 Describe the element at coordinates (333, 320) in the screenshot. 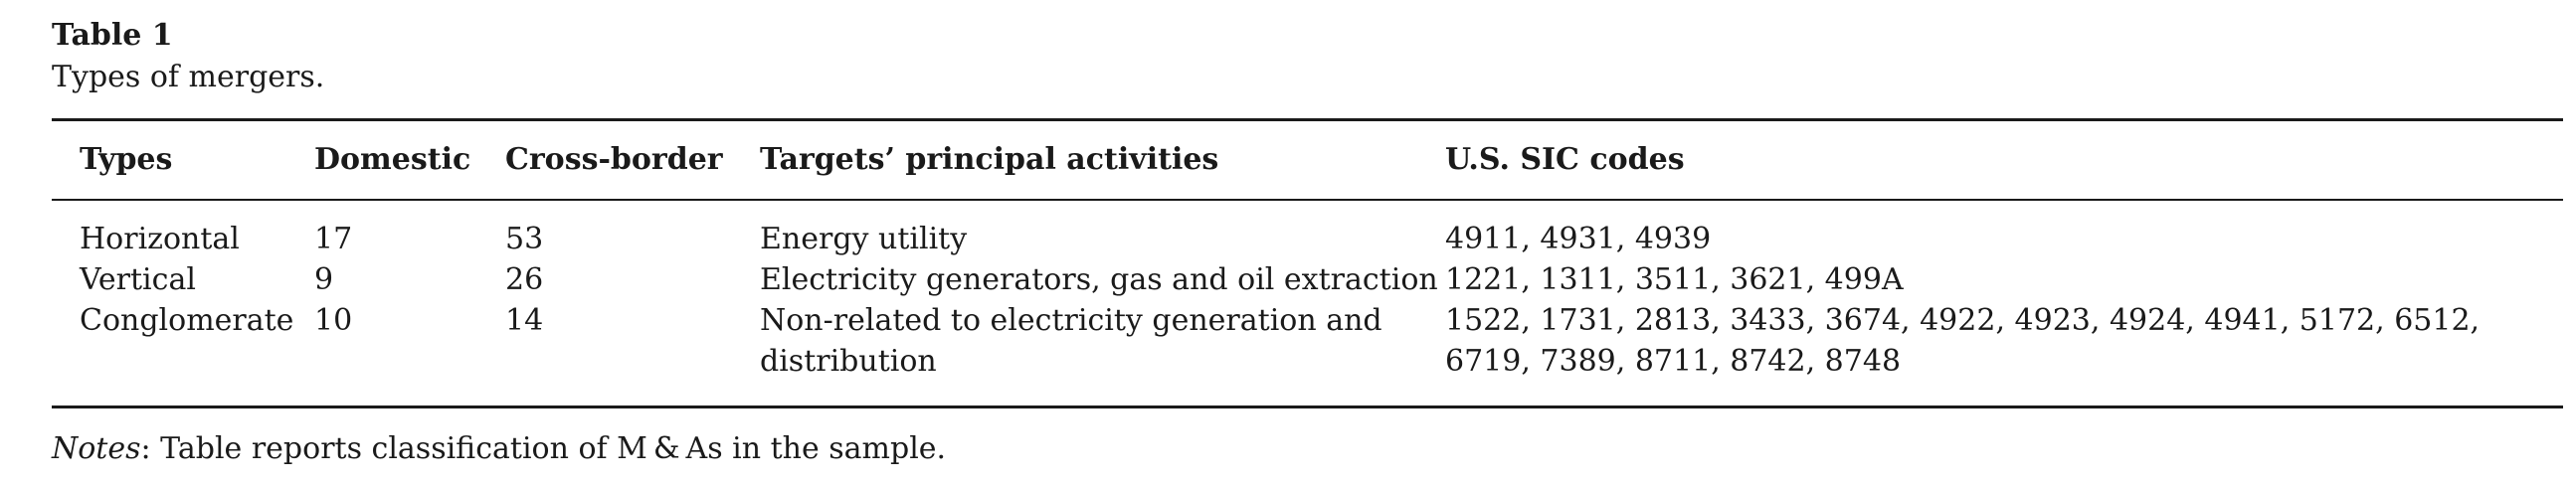

I see `row-domestic: 10` at that location.